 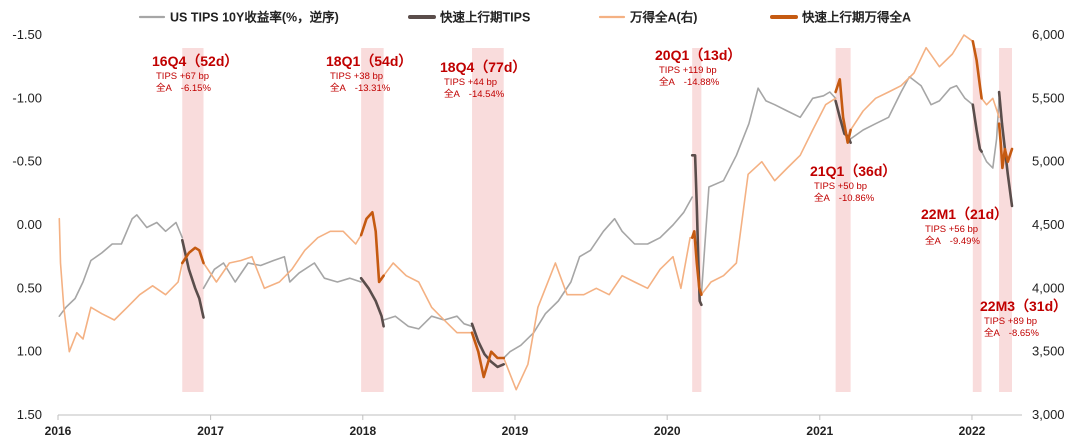 What do you see at coordinates (840, 186) in the screenshot?
I see `band-tips-4: TIPS +50 bp` at bounding box center [840, 186].